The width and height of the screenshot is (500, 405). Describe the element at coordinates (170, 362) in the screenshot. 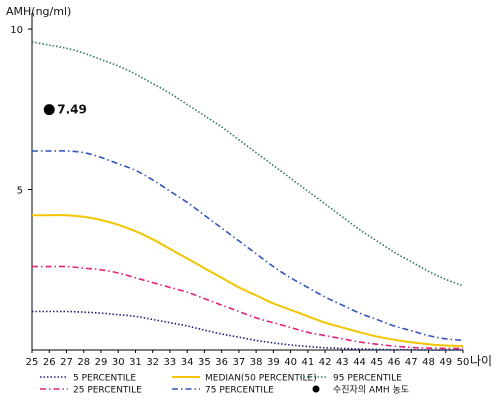

I see `x-tick-label: 33` at that location.